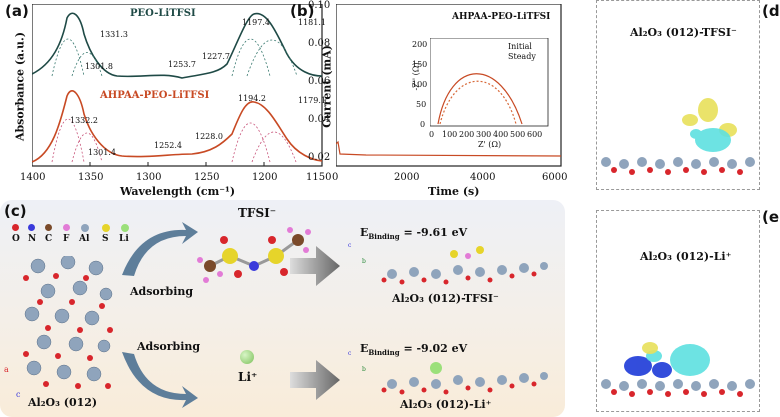 This screenshot has width=780, height=417. I want to click on initial-arc, so click(480, 99).